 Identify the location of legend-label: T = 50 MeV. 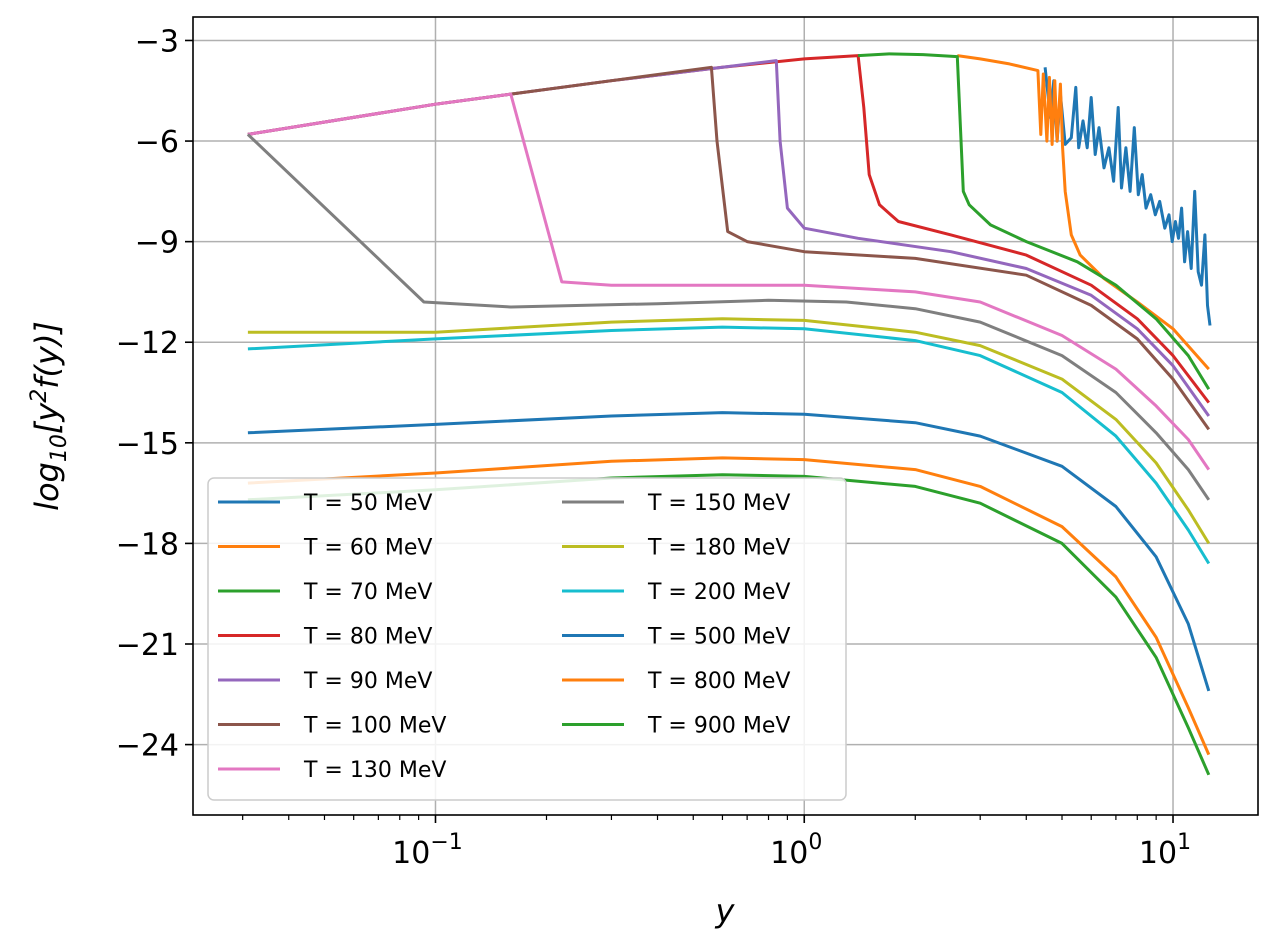
(367, 503).